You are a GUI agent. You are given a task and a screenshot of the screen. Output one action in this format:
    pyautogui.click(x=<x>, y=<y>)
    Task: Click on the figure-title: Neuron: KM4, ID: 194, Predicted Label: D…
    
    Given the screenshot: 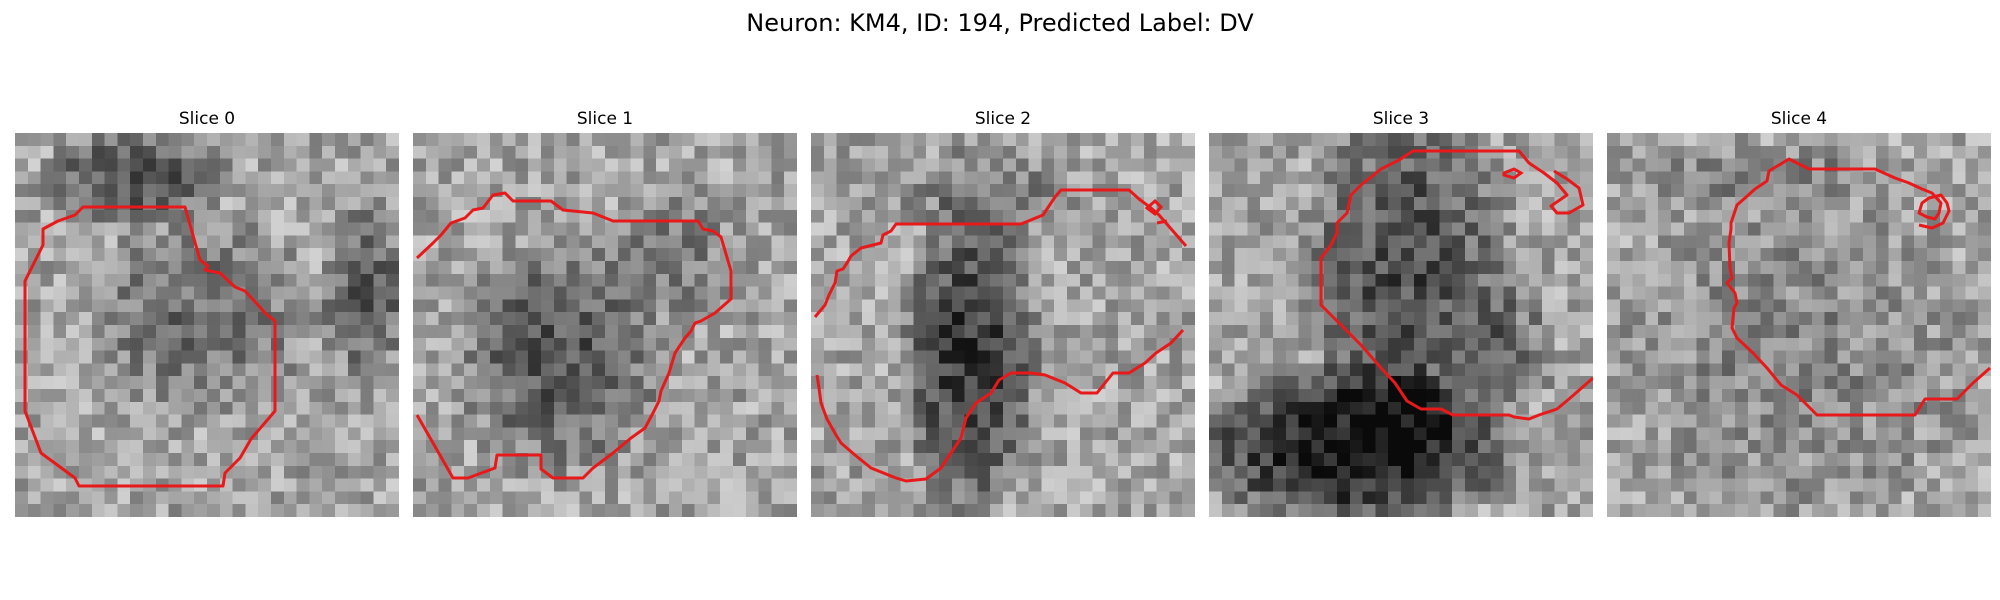 What is the action you would take?
    pyautogui.click(x=1000, y=23)
    